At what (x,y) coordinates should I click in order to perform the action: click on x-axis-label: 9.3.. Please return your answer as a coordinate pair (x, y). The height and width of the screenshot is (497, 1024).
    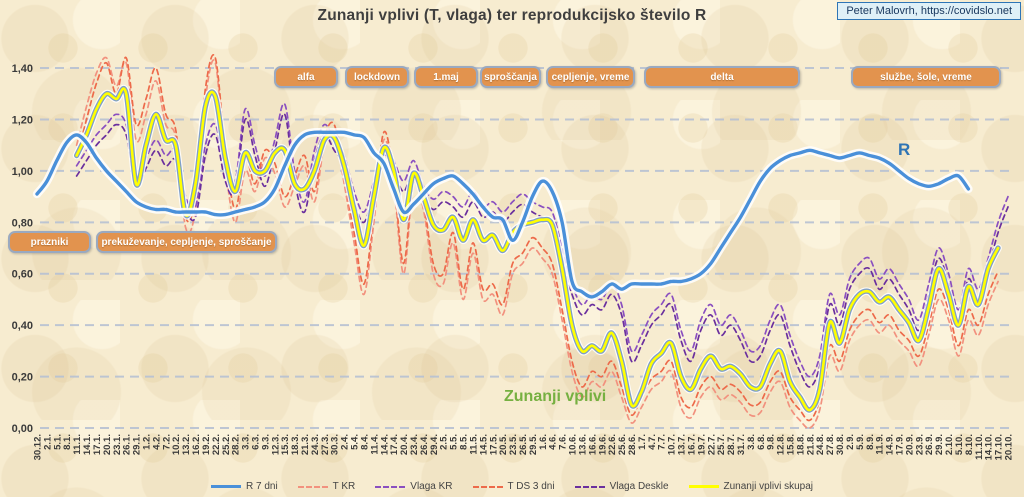
    Looking at the image, I should click on (265, 442).